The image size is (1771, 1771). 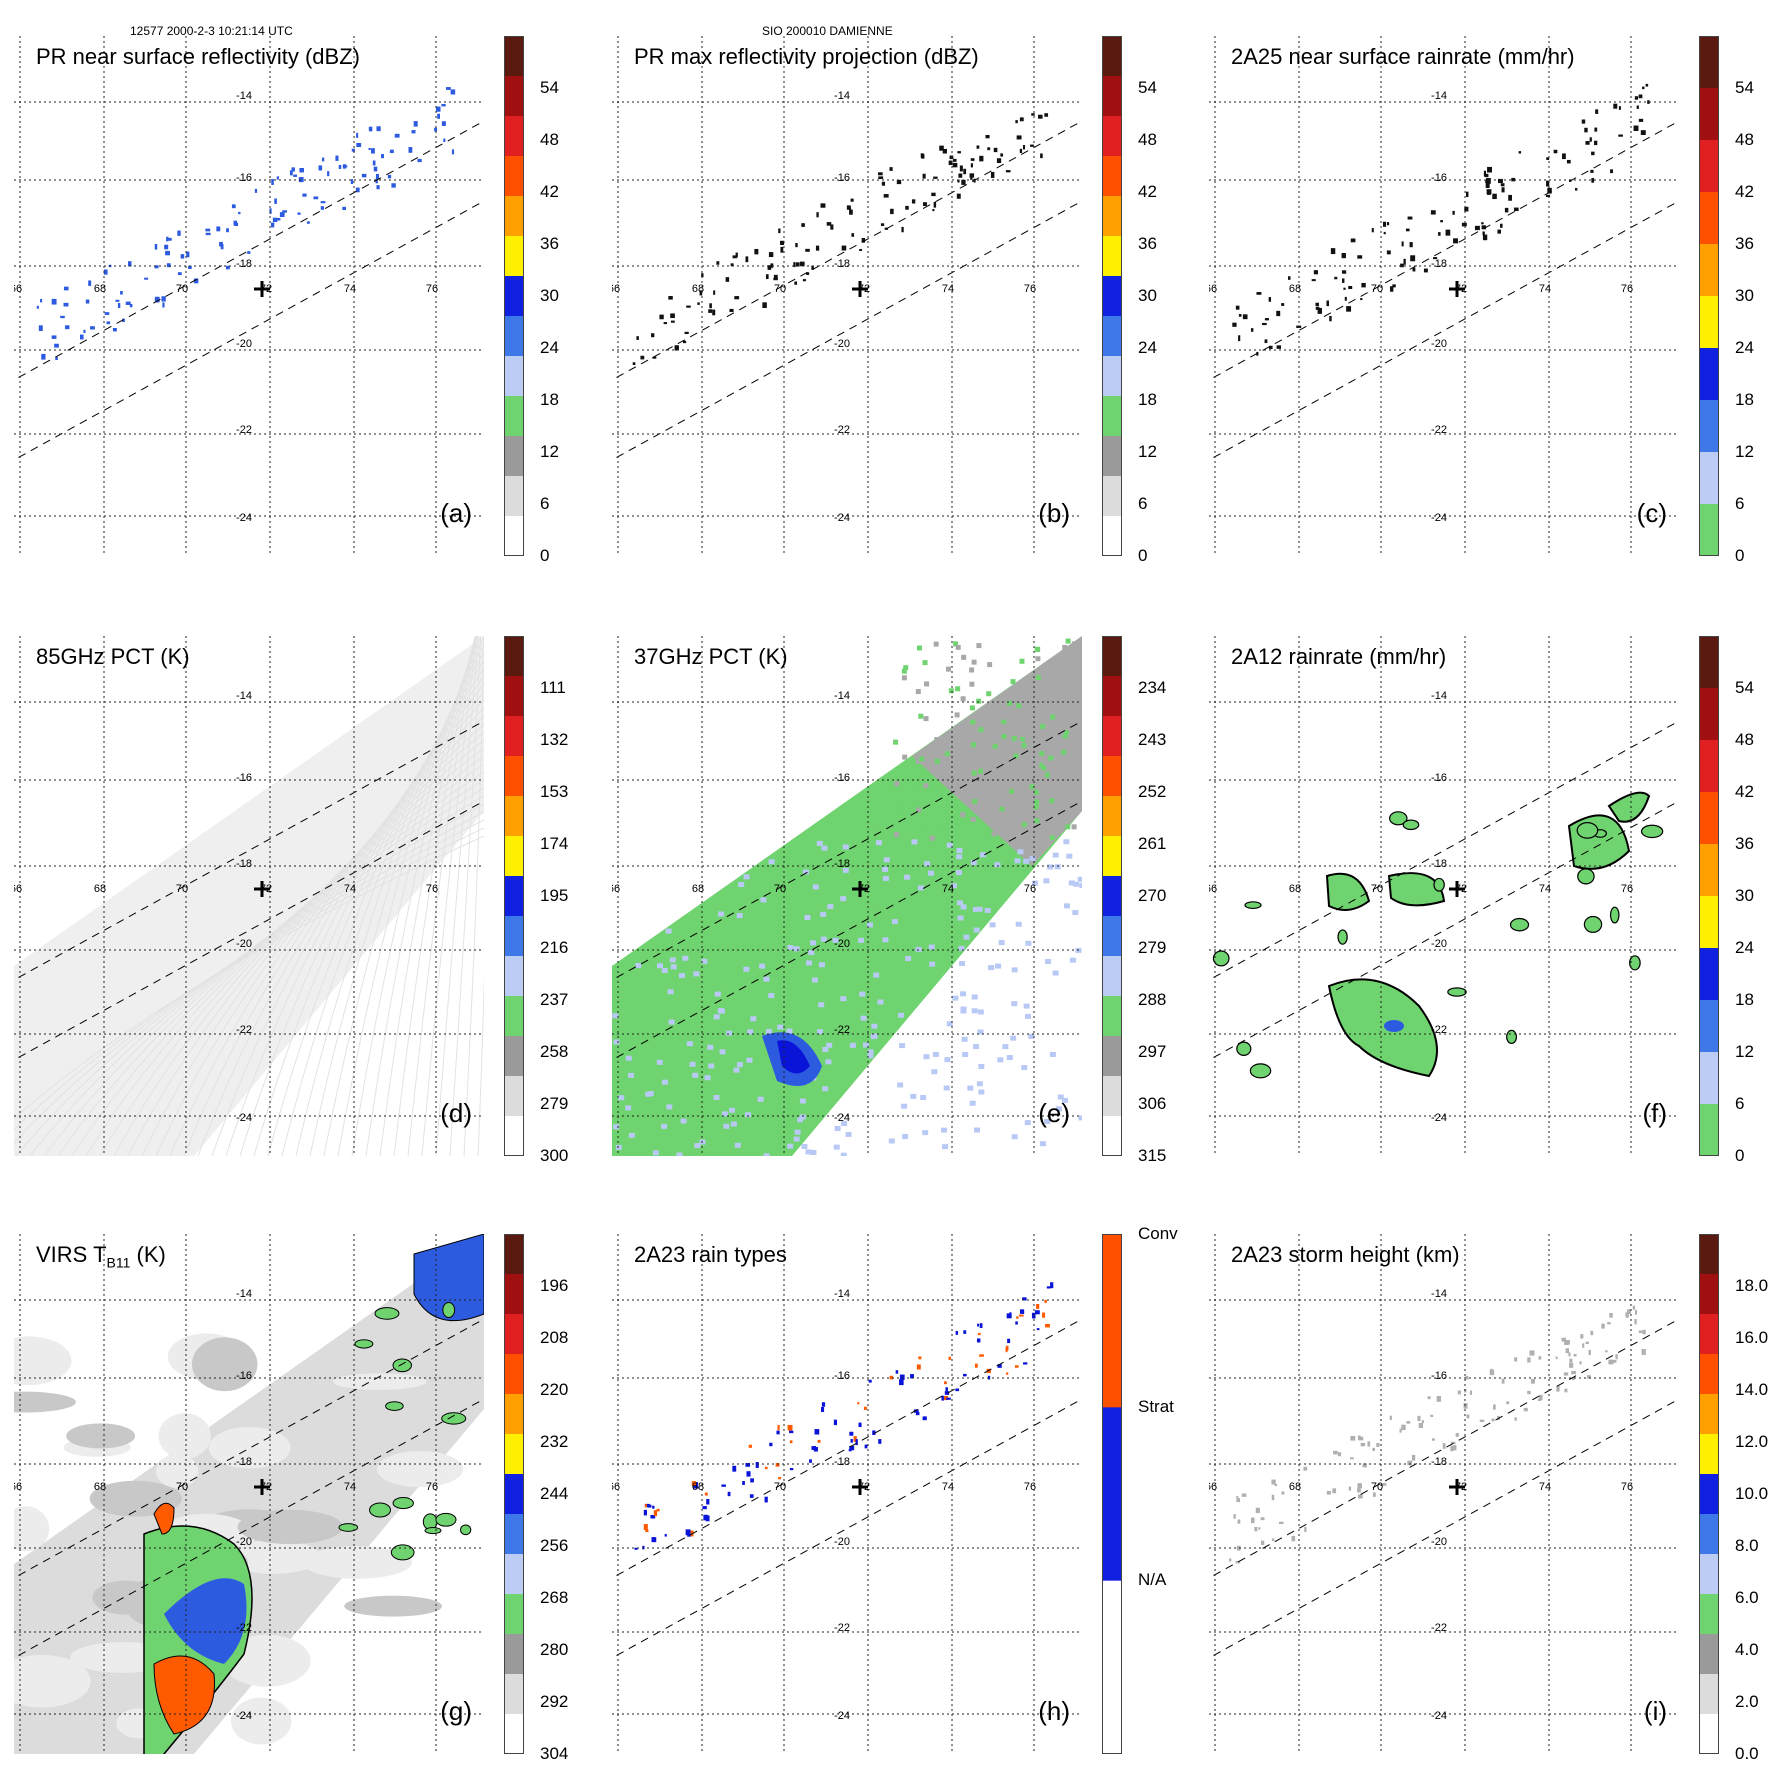 I want to click on map-area: 66 68 70 72 74 76 -14 -16 -18 -20 -22 -24 (d), so click(x=249, y=896).